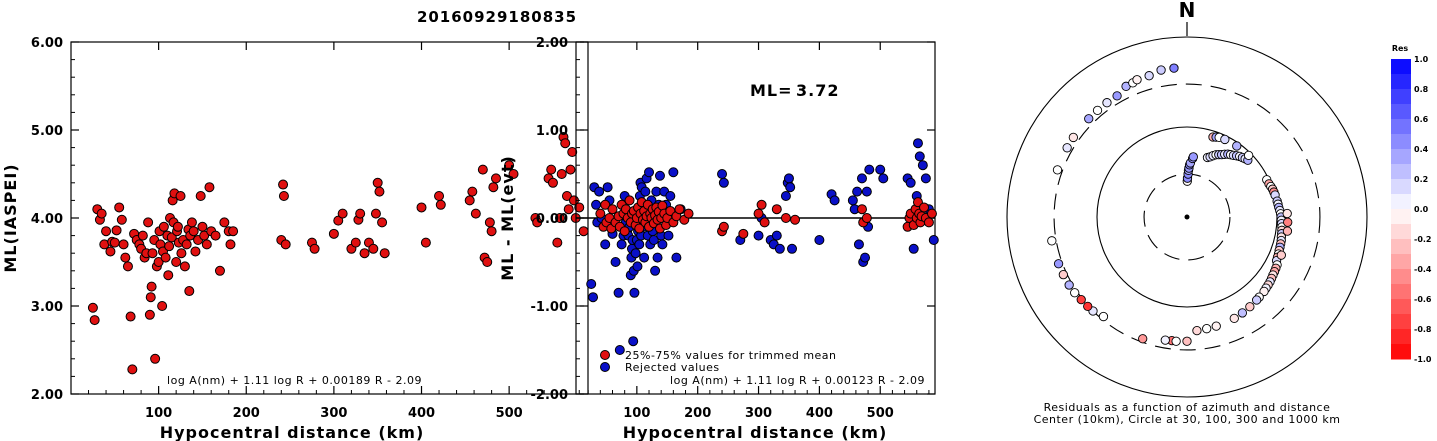 The width and height of the screenshot is (1437, 441). I want to click on ring-300km, so click(1187, 217).